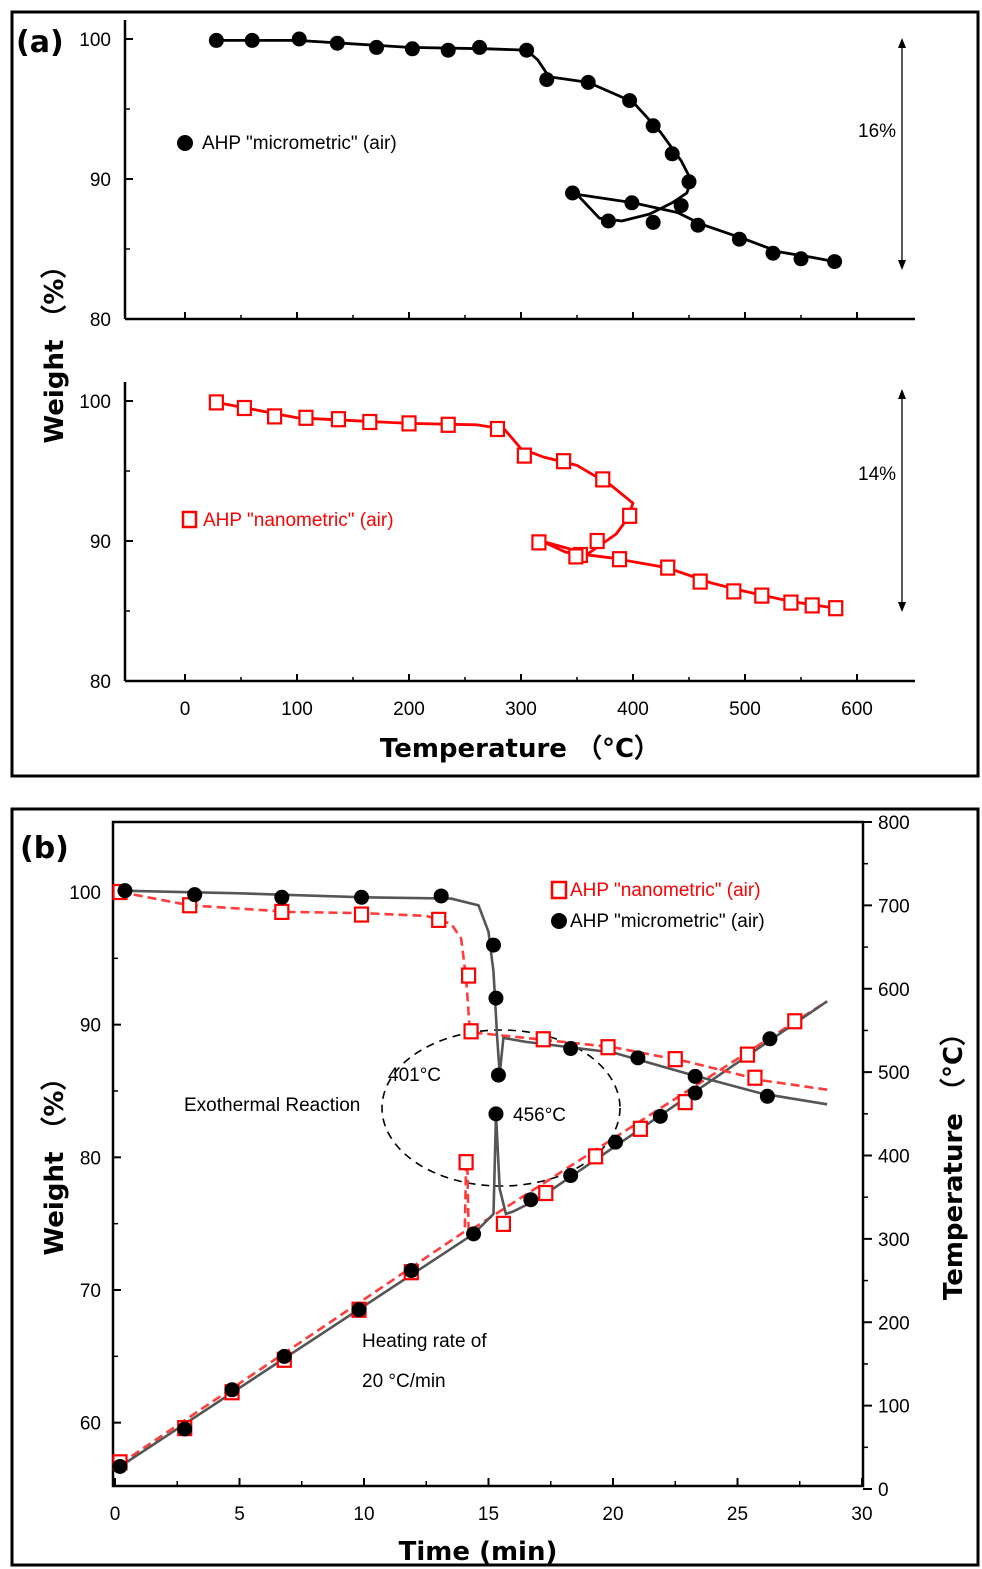 This screenshot has height=1569, width=982. I want to click on b-legend-nanometric-marker, so click(559, 890).